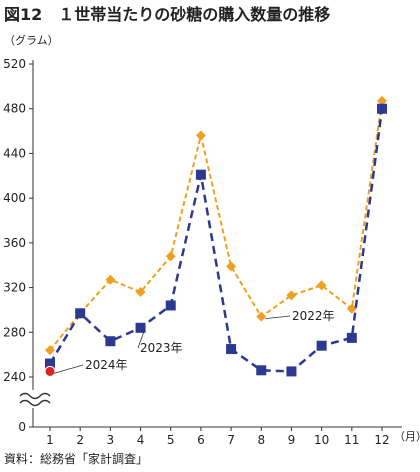 Image resolution: width=420 pixels, height=472 pixels. Describe the element at coordinates (381, 440) in the screenshot. I see `x-tick-label: 12` at that location.